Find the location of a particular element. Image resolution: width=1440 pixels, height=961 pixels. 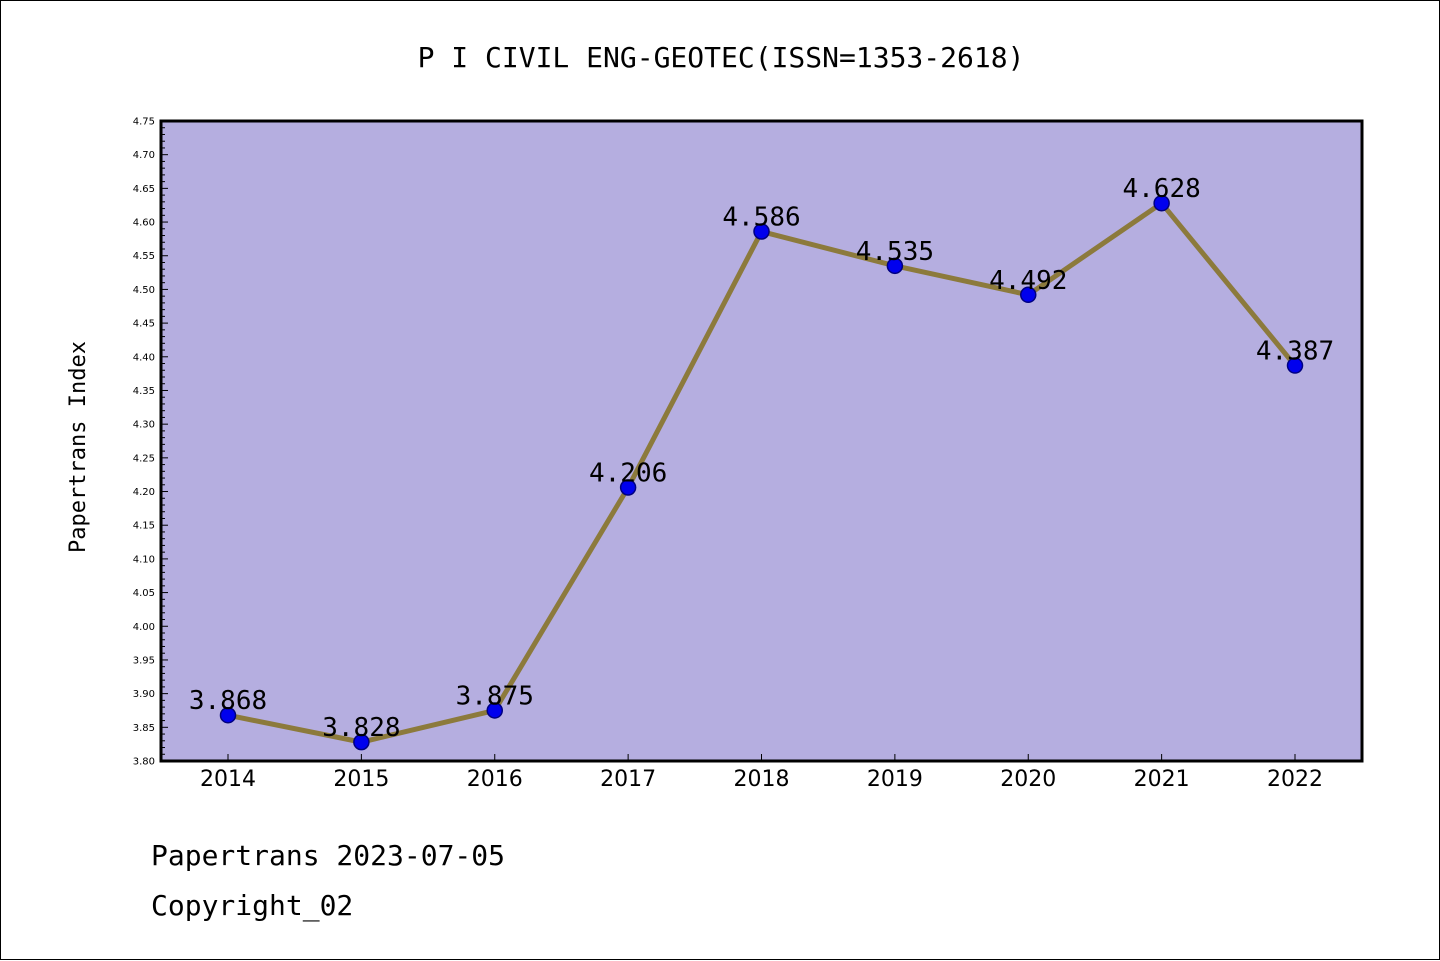

y-tick-label: 4.25 is located at coordinates (144, 458).